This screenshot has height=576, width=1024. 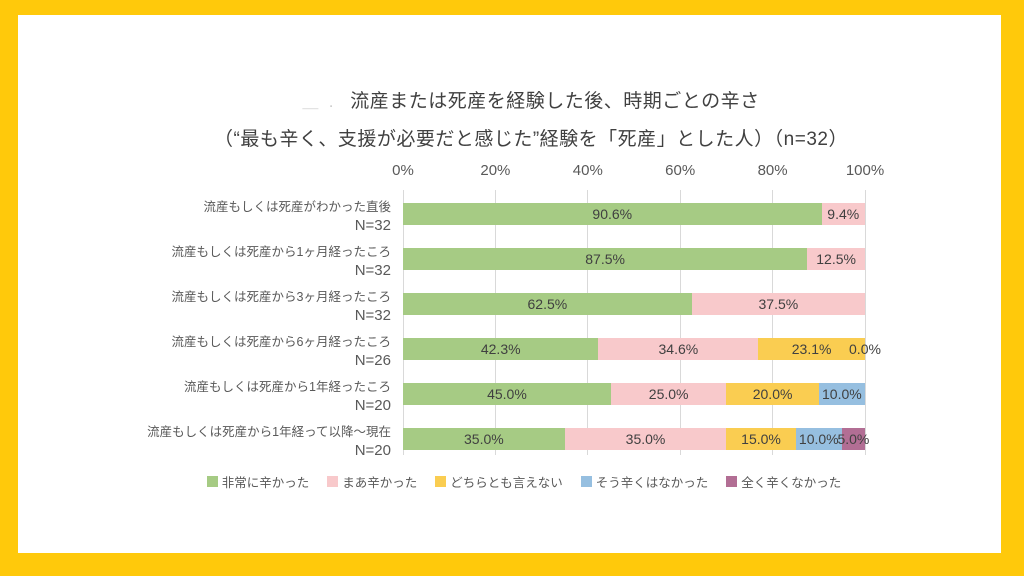 I want to click on bar-segment: 12.5%, so click(x=836, y=259).